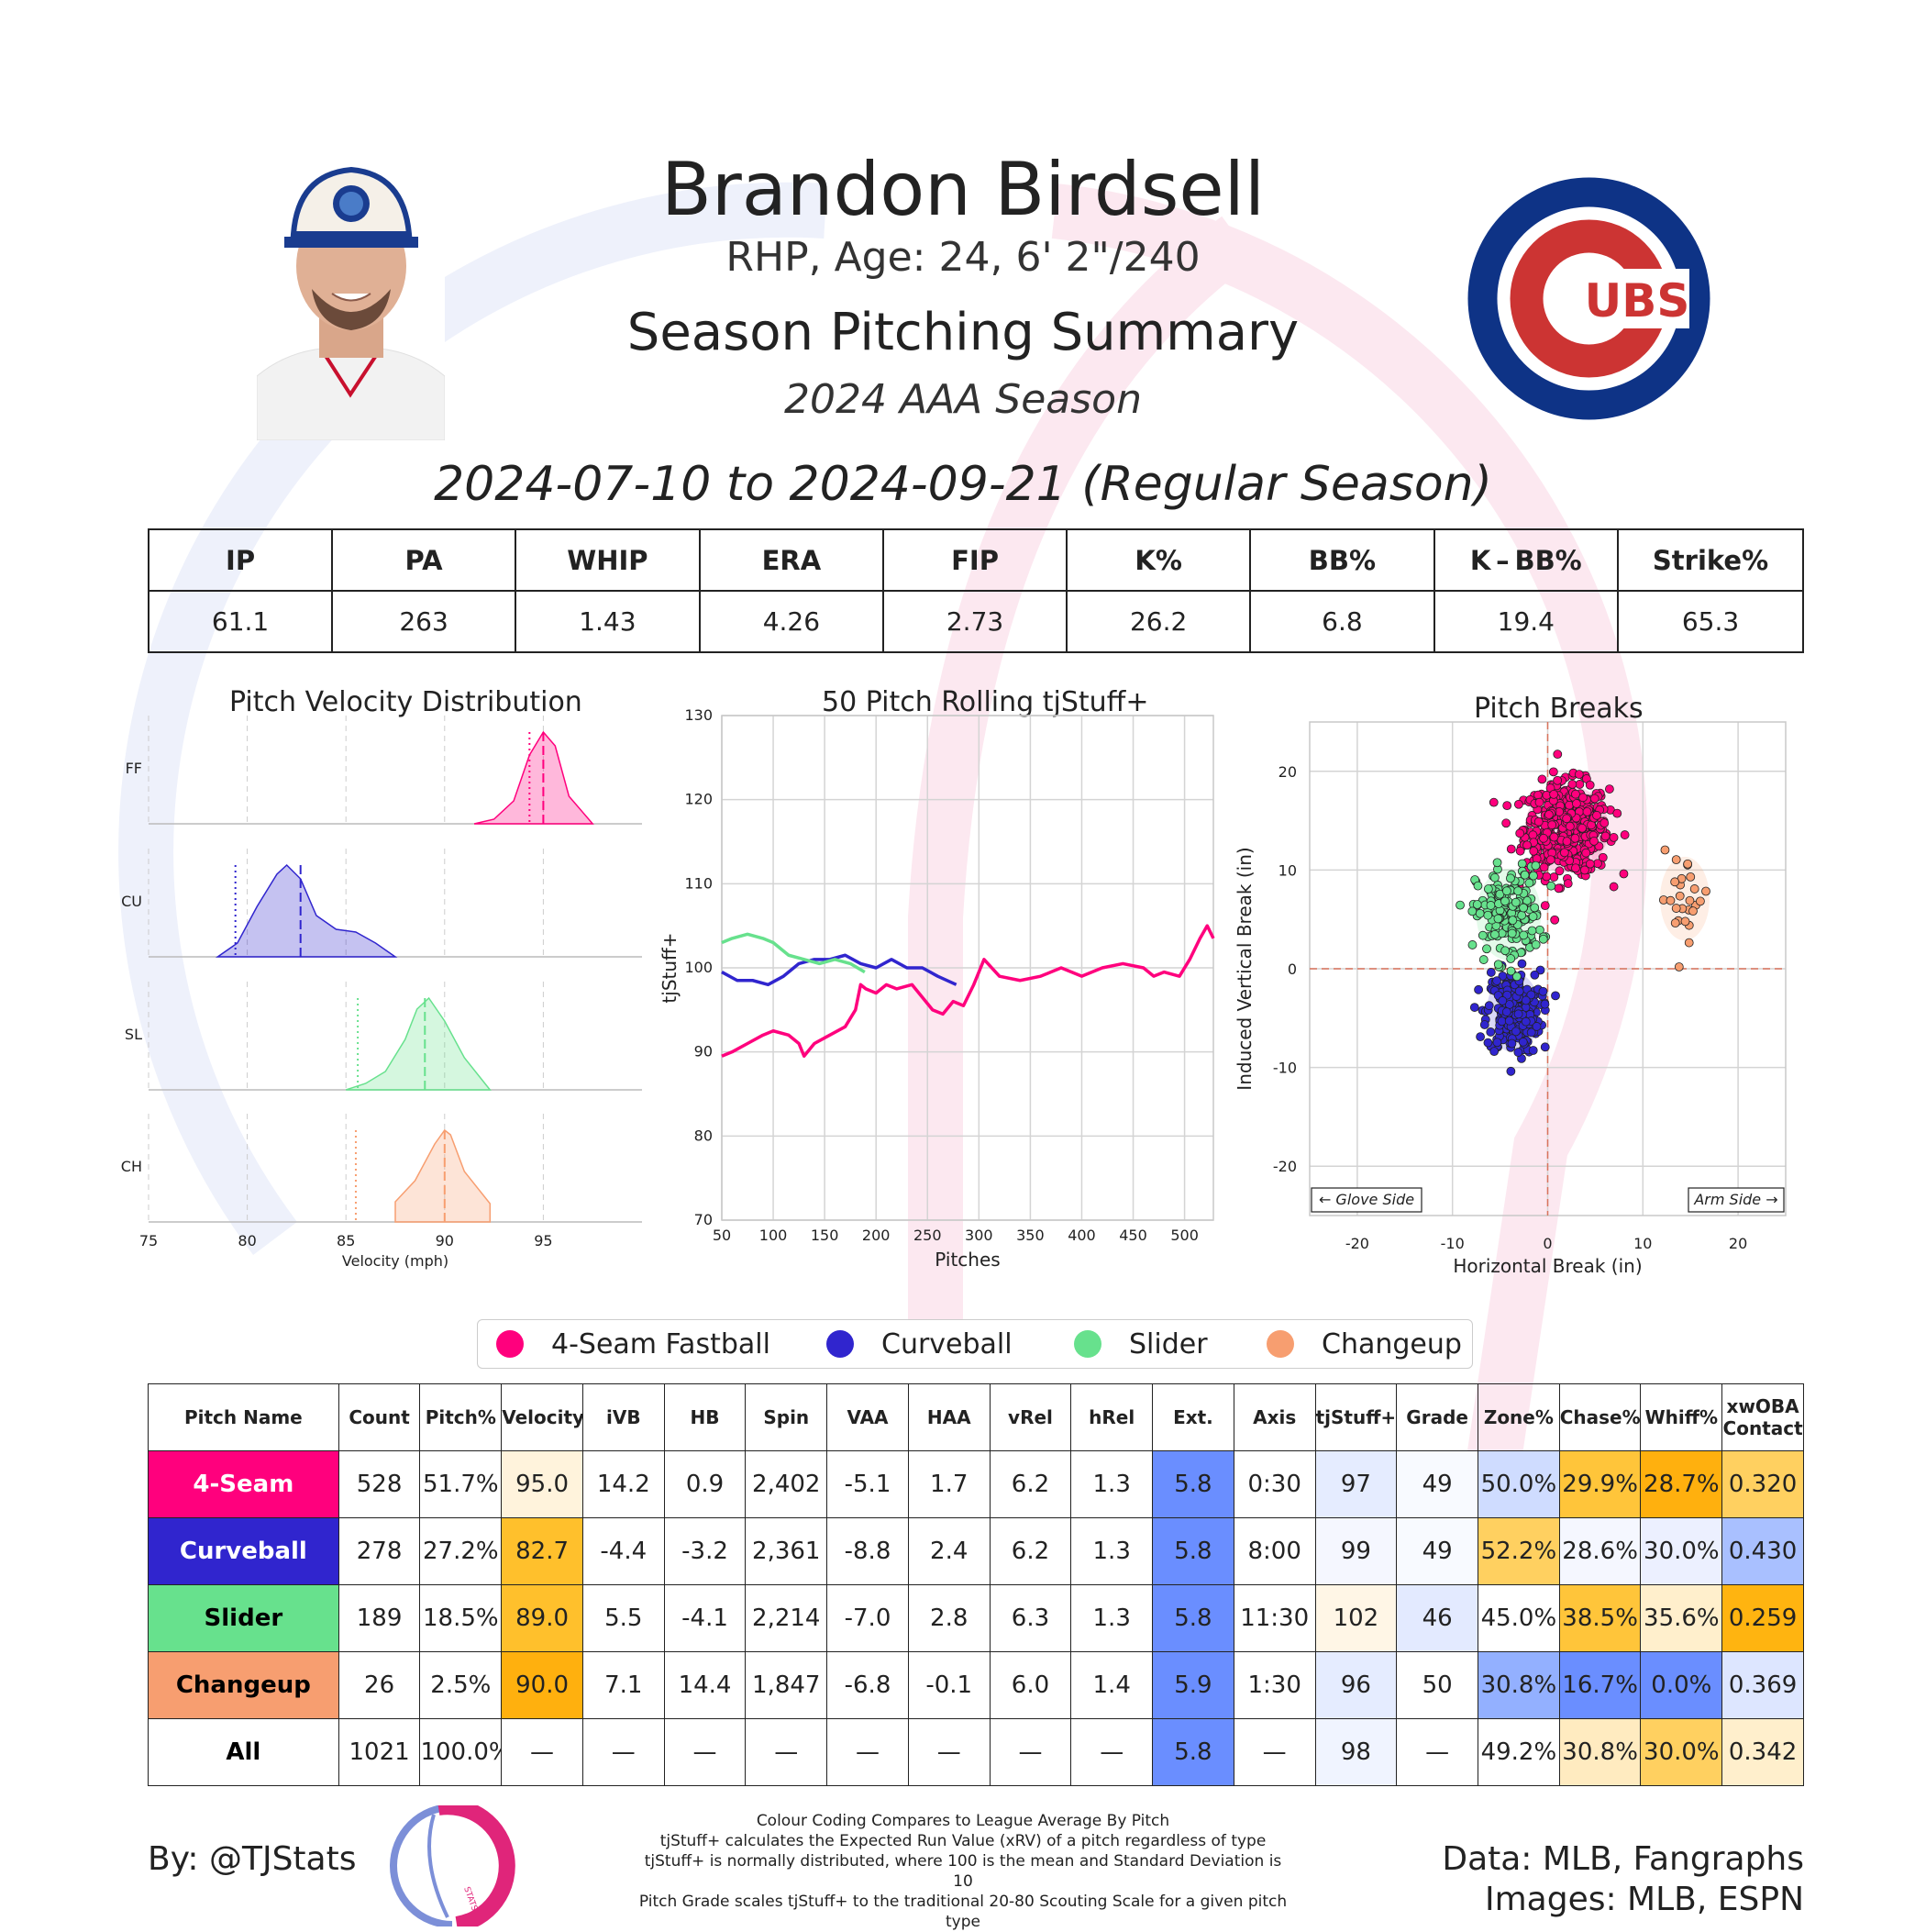  What do you see at coordinates (839, 970) in the screenshot?
I see `rolling-line-cu` at bounding box center [839, 970].